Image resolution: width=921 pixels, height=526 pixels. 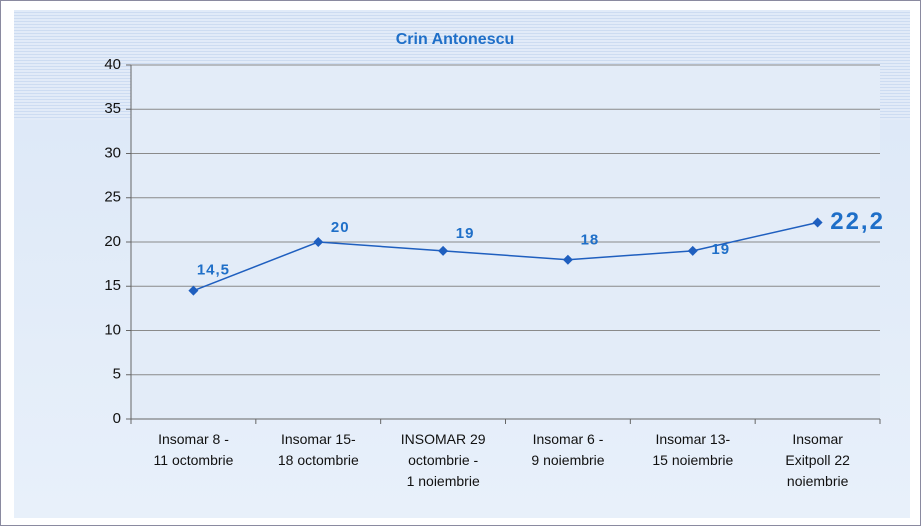 What do you see at coordinates (193, 449) in the screenshot?
I see `x-tick-label: Insomar 8 - 11 octombrie` at bounding box center [193, 449].